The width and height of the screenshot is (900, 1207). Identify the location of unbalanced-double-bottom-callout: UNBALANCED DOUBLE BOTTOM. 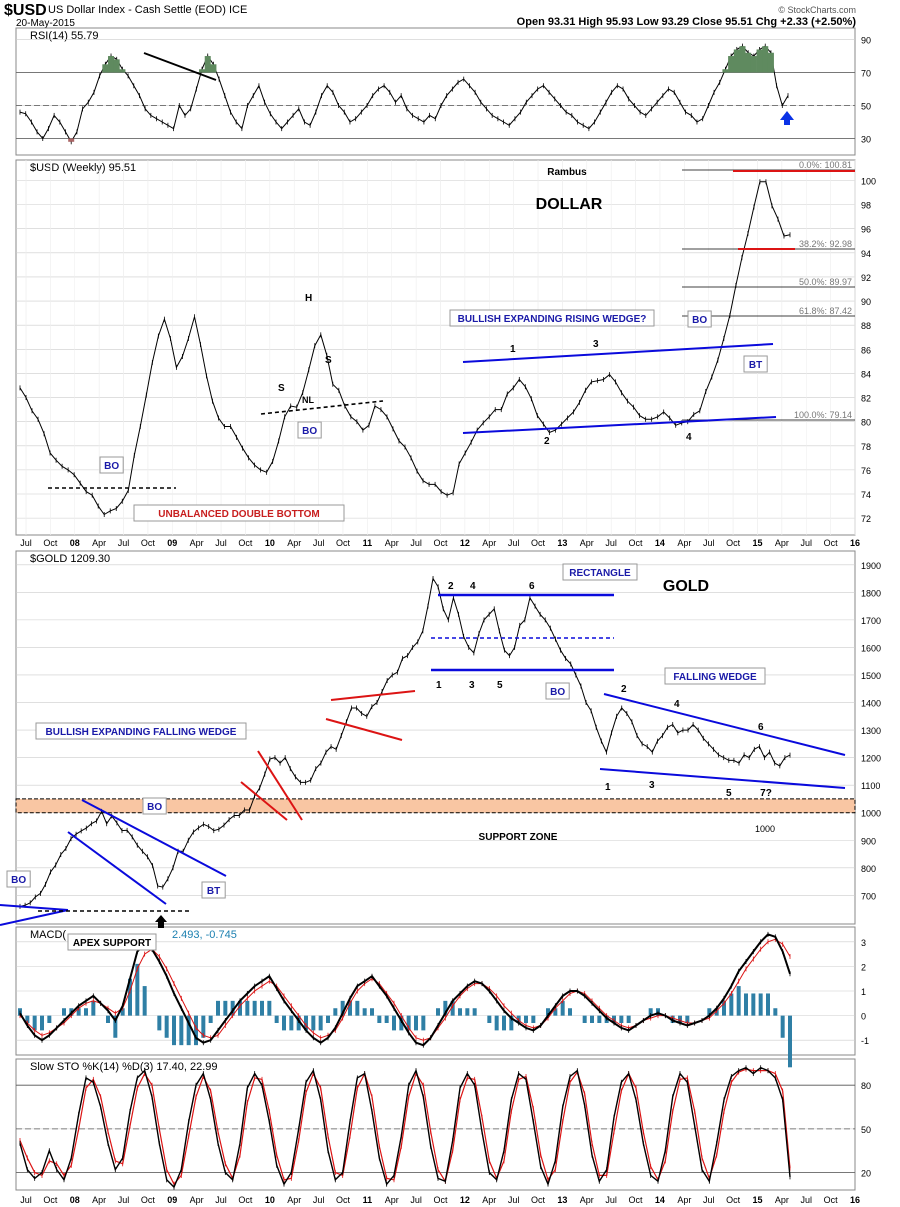
(238, 514).